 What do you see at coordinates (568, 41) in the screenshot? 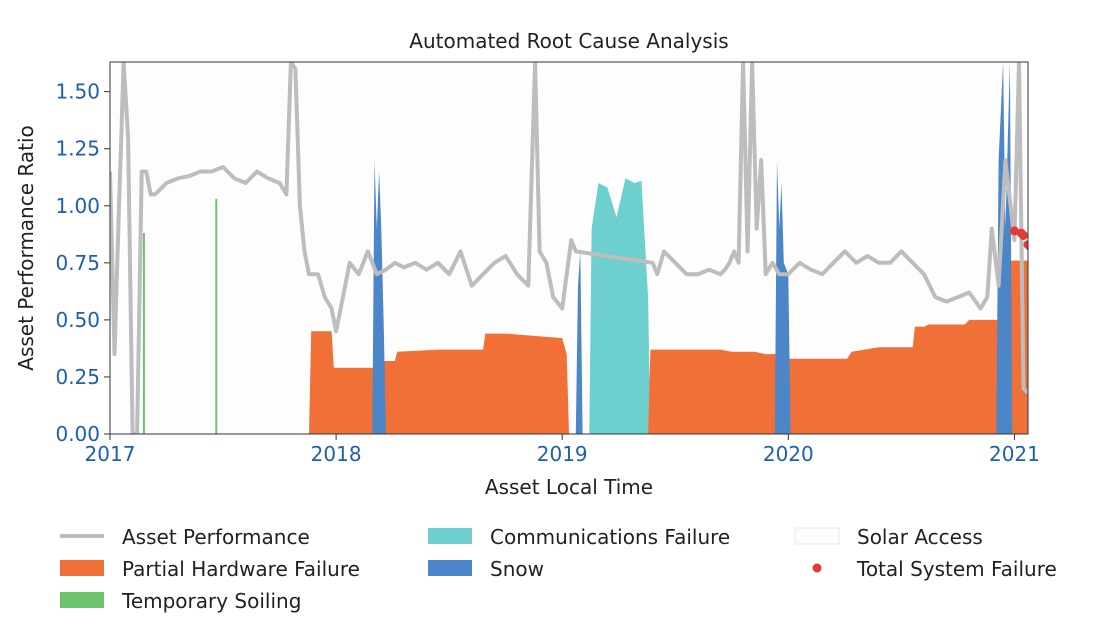
I see `chart-title: Automated Root Cause Analysis` at bounding box center [568, 41].